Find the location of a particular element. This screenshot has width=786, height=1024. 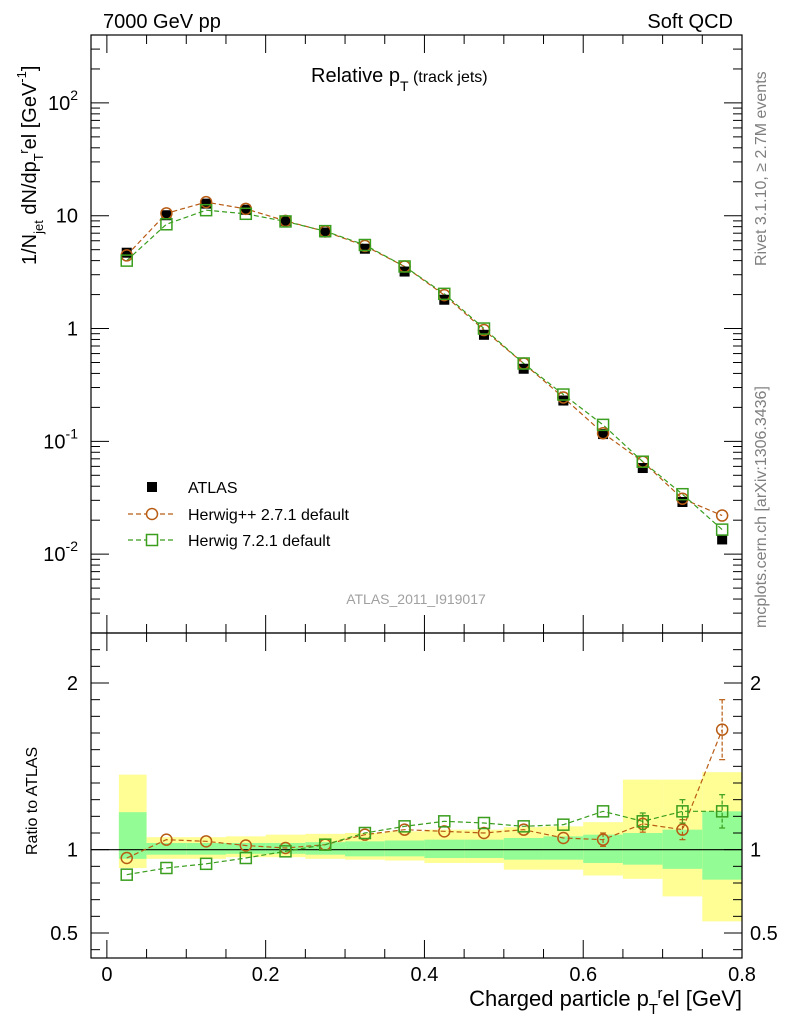

x-axis-label: Charged particle pTrel [GeV] is located at coordinates (605, 1001).